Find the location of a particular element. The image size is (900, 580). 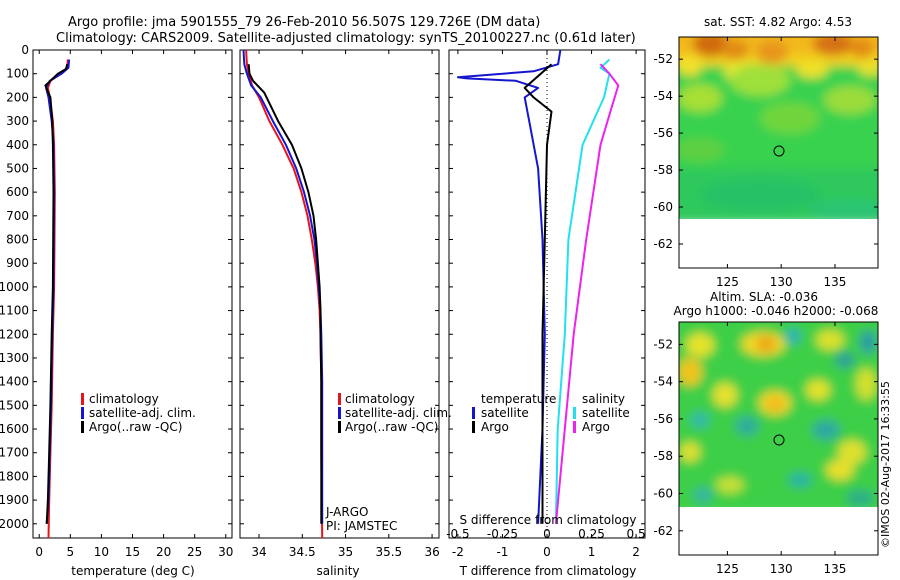

legend-swatch-argo is located at coordinates (82, 427).